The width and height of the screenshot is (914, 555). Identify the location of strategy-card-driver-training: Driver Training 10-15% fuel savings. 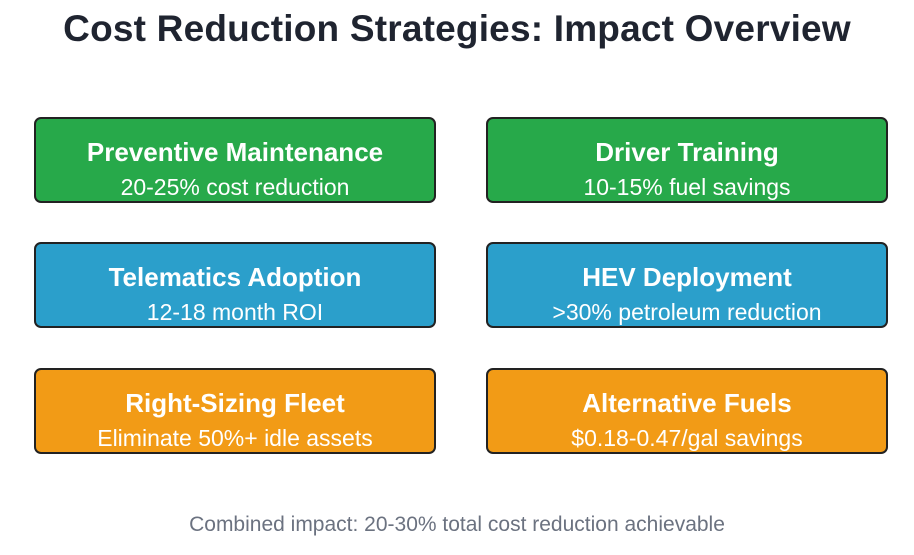
(687, 160).